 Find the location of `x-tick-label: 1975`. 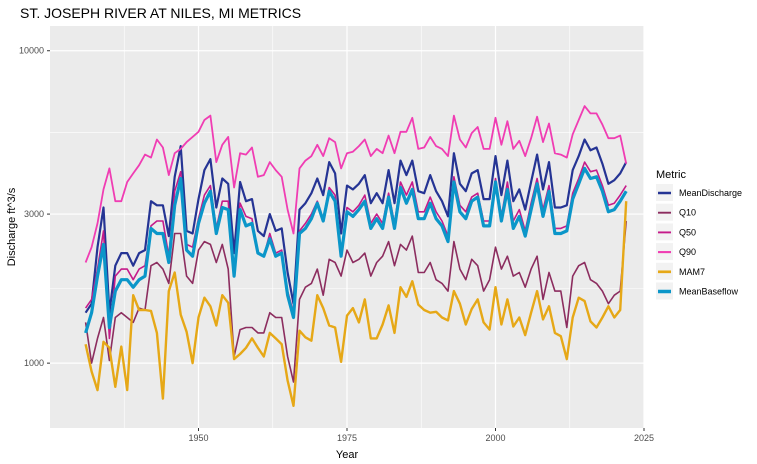

x-tick-label: 1975 is located at coordinates (347, 438).